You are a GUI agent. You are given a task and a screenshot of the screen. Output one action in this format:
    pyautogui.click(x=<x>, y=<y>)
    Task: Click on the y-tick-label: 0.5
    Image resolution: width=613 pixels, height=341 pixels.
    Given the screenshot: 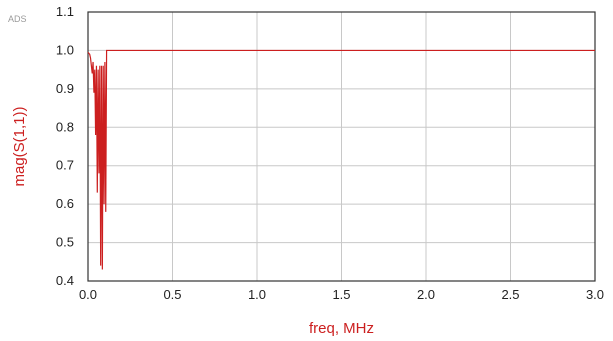 What is the action you would take?
    pyautogui.click(x=65, y=242)
    